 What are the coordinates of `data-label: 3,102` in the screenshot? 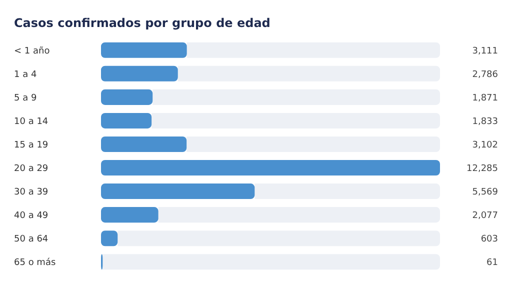 It's located at (485, 145).